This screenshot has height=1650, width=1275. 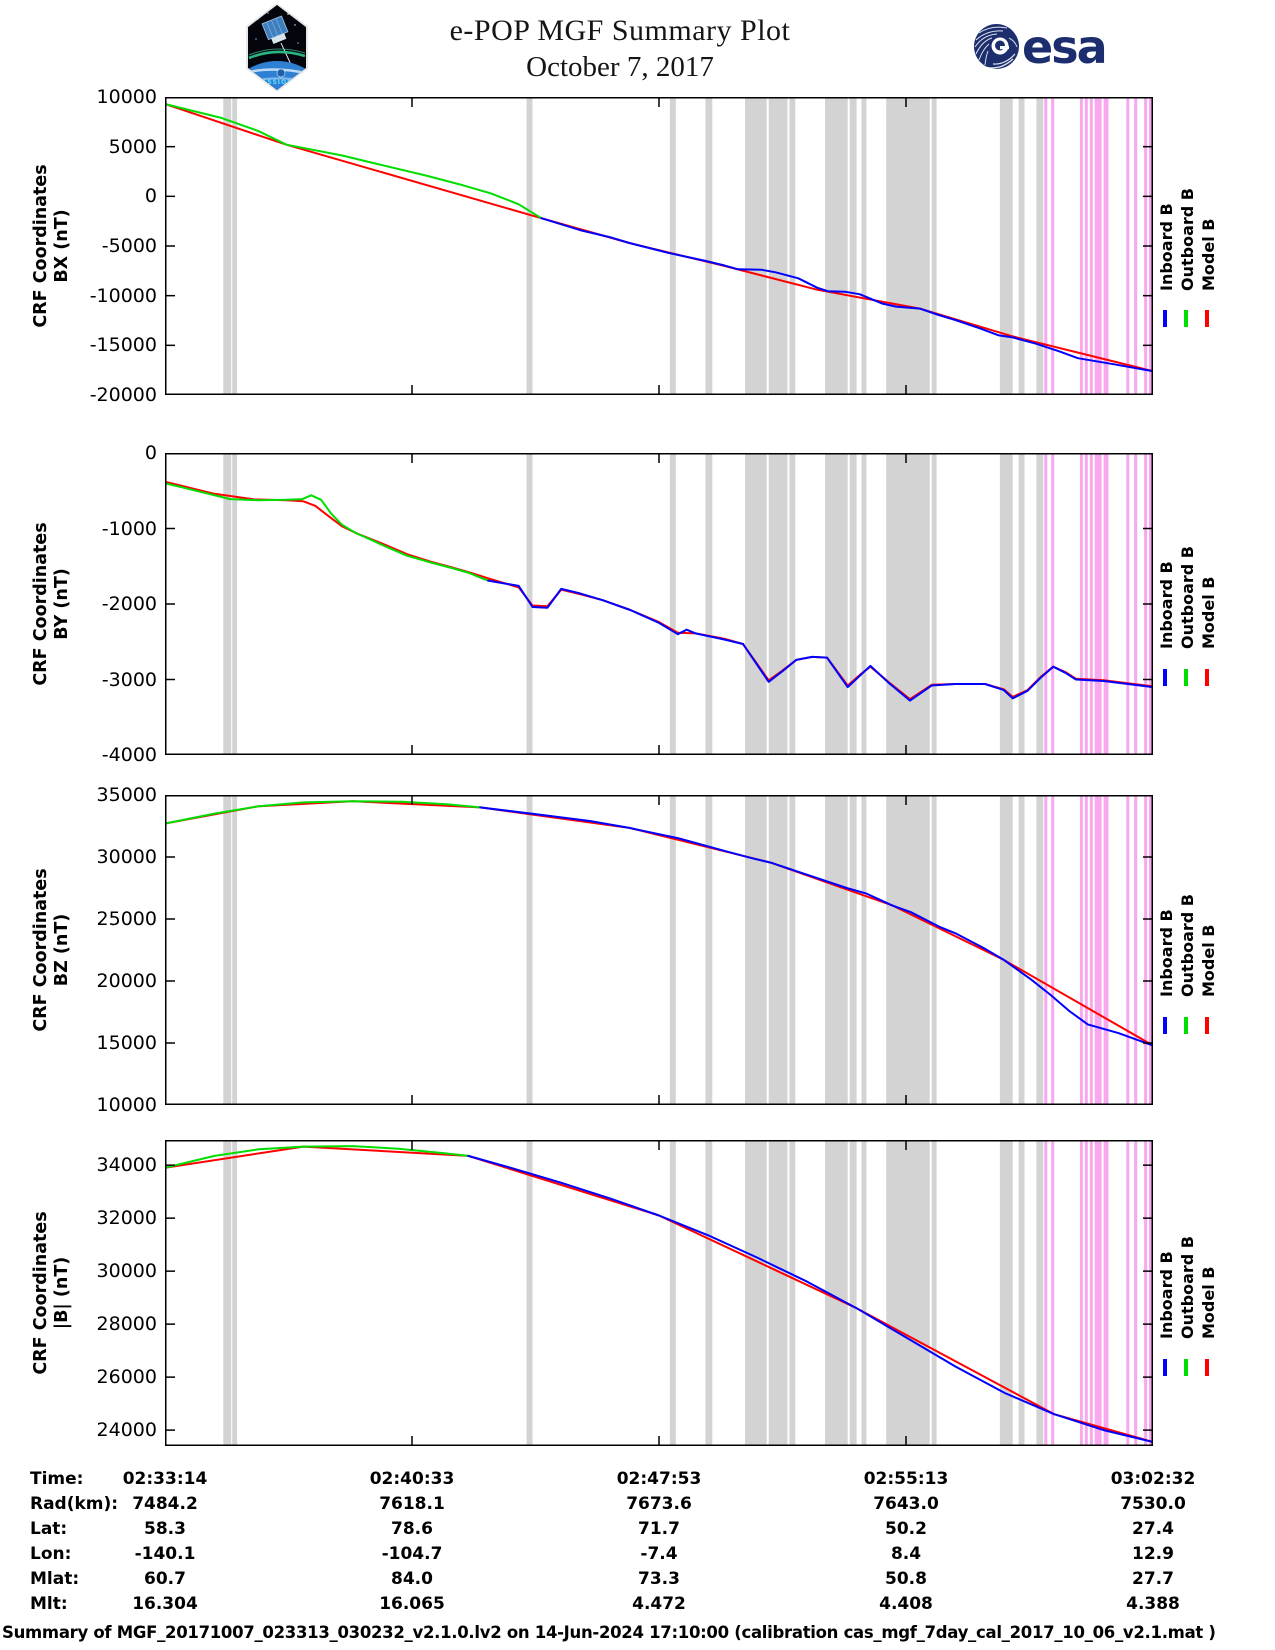 I want to click on patch-artwork: CASSIOPE, so click(x=277, y=47).